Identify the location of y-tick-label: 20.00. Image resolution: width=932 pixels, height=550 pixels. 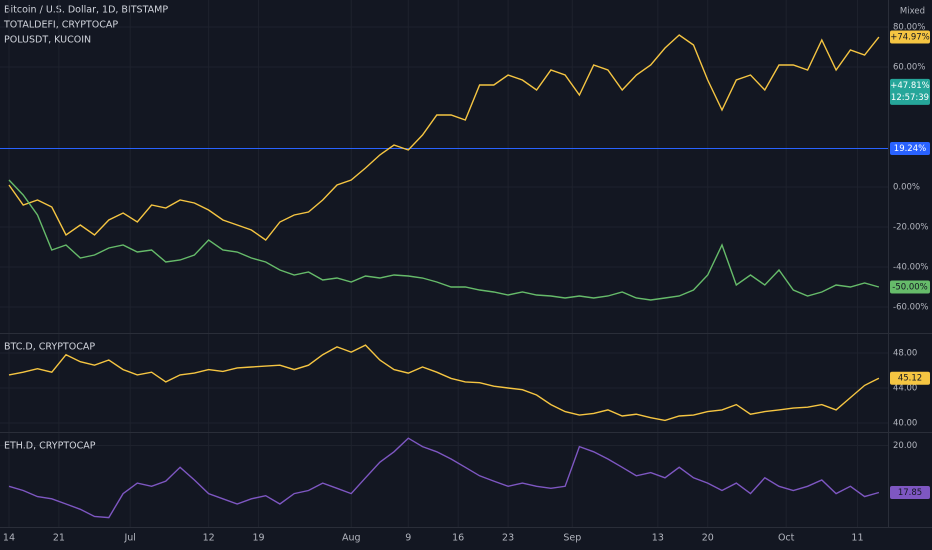
(905, 446).